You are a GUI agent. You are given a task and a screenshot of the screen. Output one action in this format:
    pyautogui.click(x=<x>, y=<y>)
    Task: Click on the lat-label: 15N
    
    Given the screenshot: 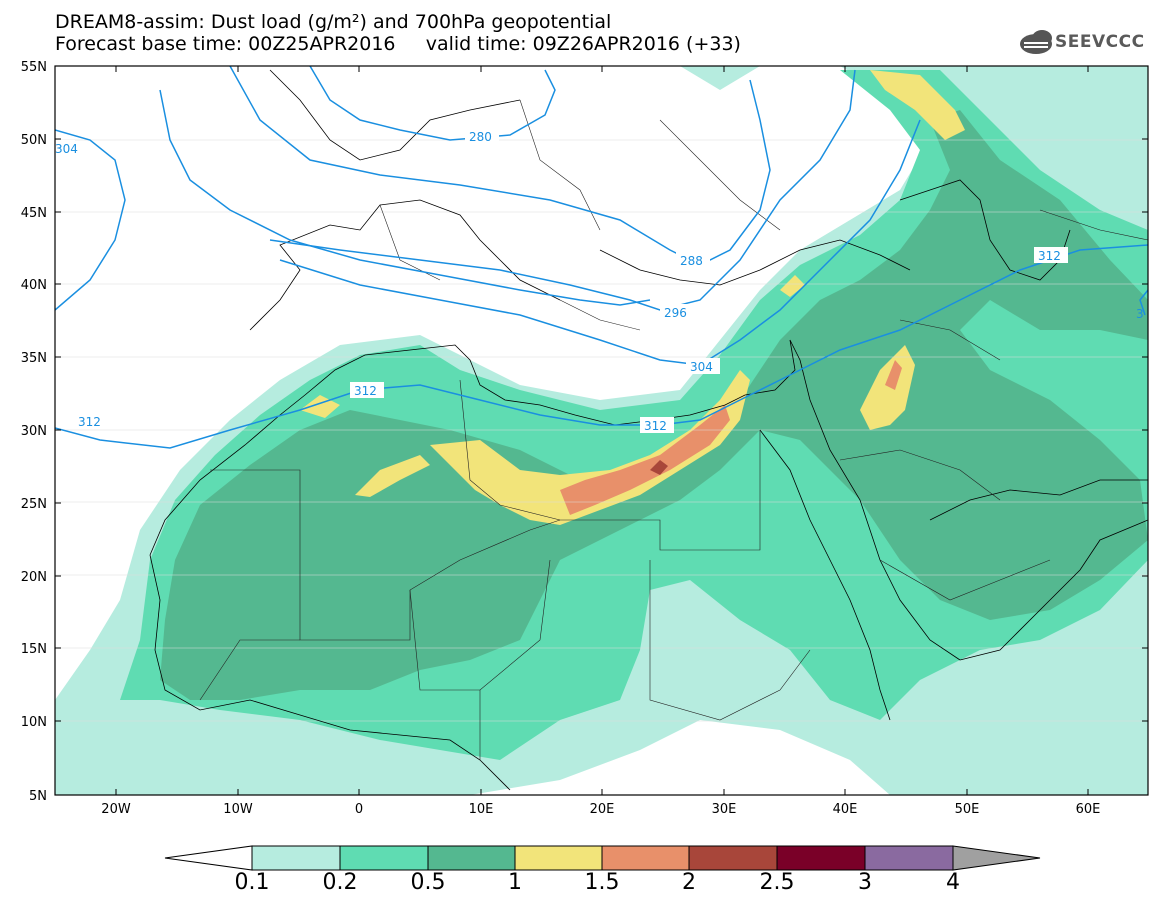 What is the action you would take?
    pyautogui.click(x=34, y=649)
    